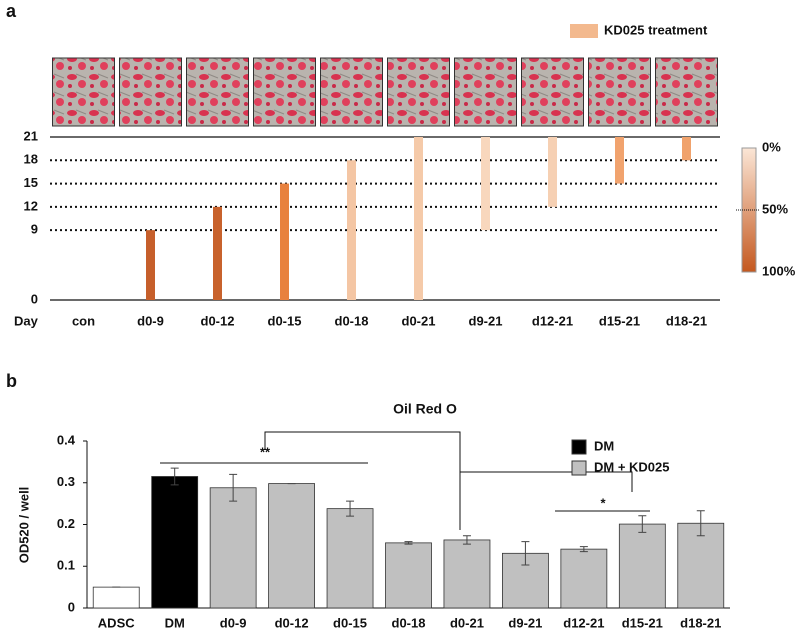  I want to click on legend-label: KD025 treatment, so click(656, 29).